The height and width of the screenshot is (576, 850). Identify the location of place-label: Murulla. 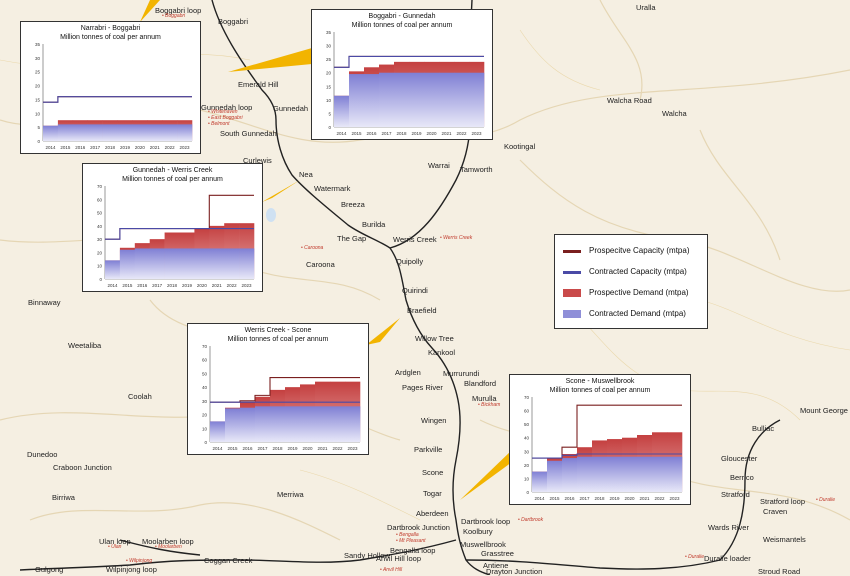
(484, 398).